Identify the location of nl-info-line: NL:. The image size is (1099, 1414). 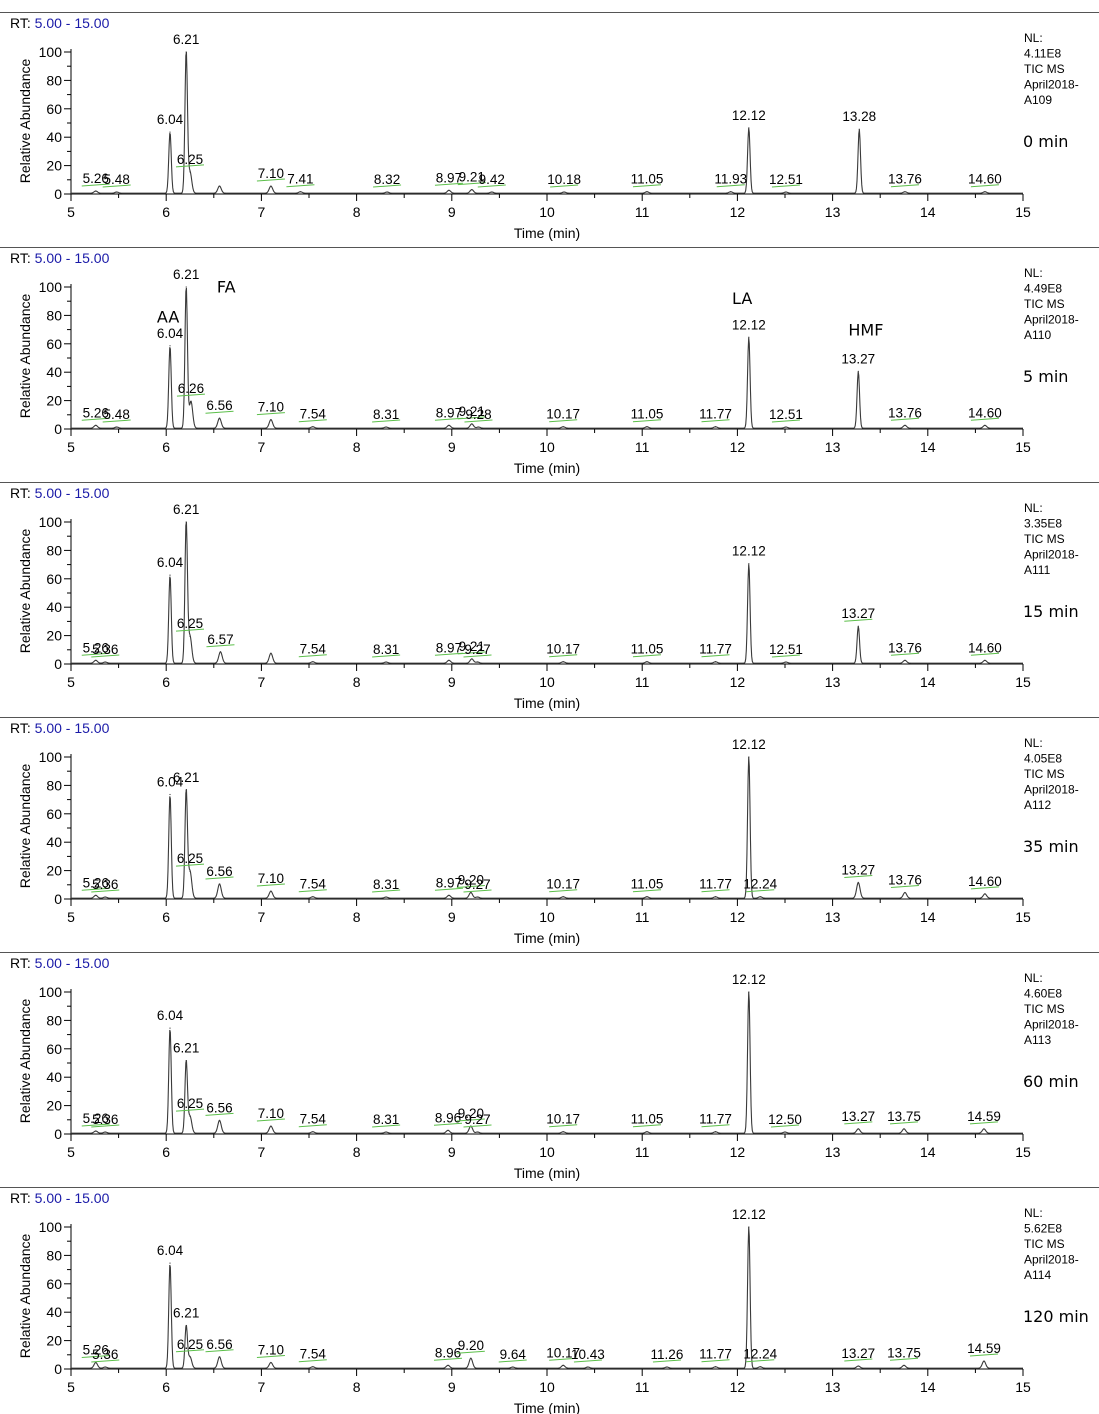
(1033, 978).